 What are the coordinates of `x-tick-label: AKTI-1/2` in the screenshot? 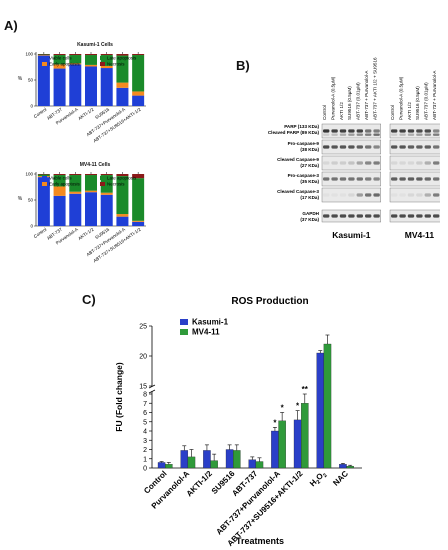 It's located at (200, 484).